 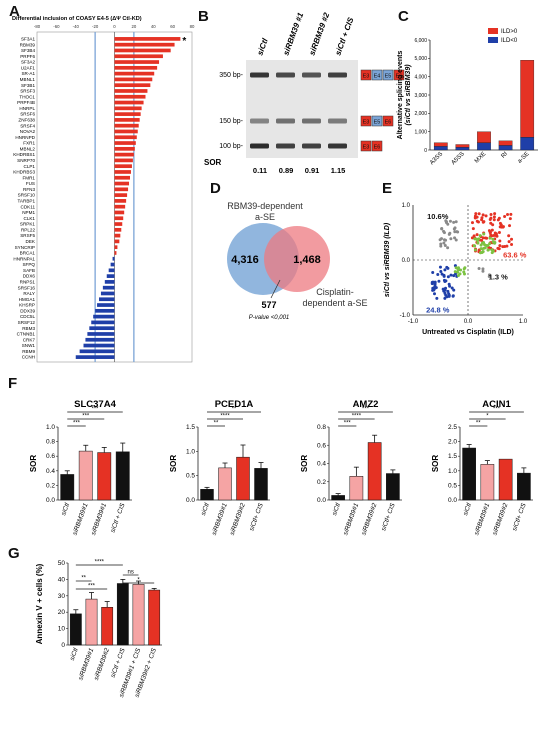 What do you see at coordinates (102, 664) in the screenshot?
I see `panel-g-category-label: siRBM39#2` at bounding box center [102, 664].